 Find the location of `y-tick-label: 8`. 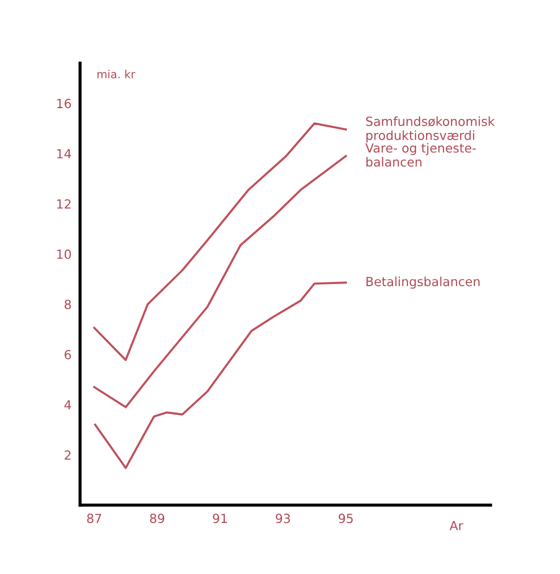

y-tick-label: 8 is located at coordinates (67, 305).